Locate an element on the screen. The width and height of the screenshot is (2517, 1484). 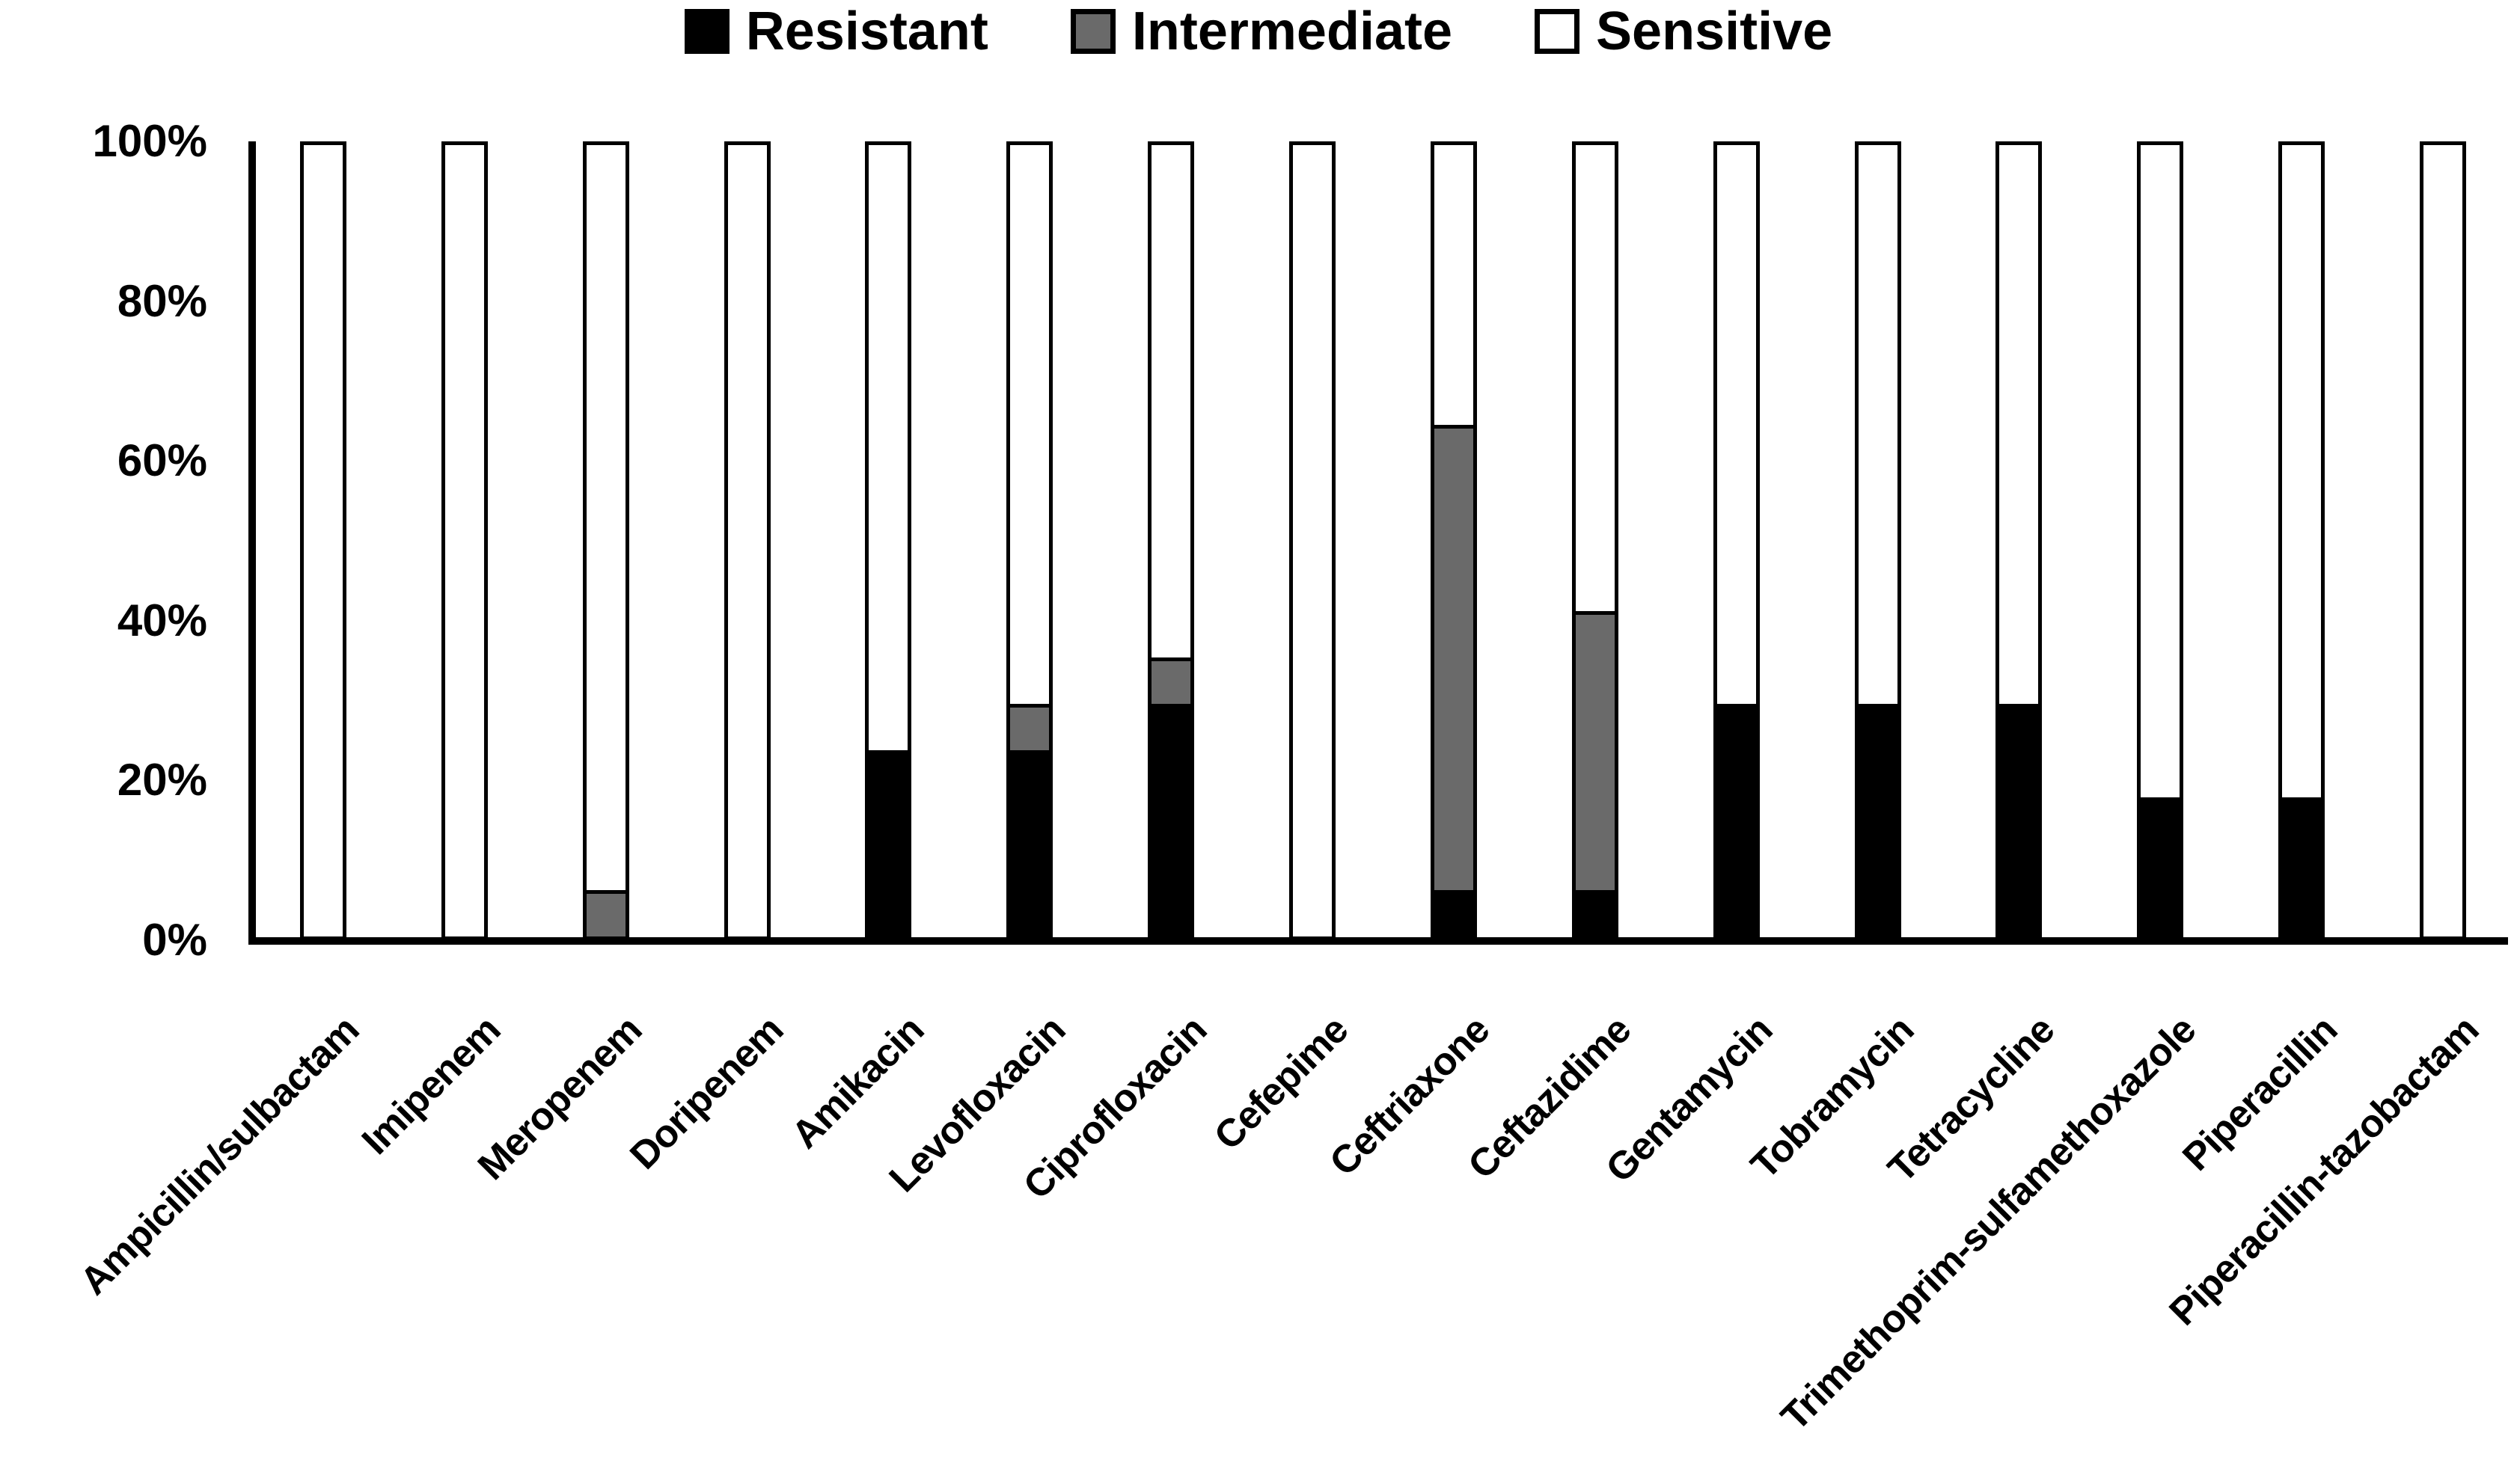
legend-item-resistant: Resistant is located at coordinates (836, 31).